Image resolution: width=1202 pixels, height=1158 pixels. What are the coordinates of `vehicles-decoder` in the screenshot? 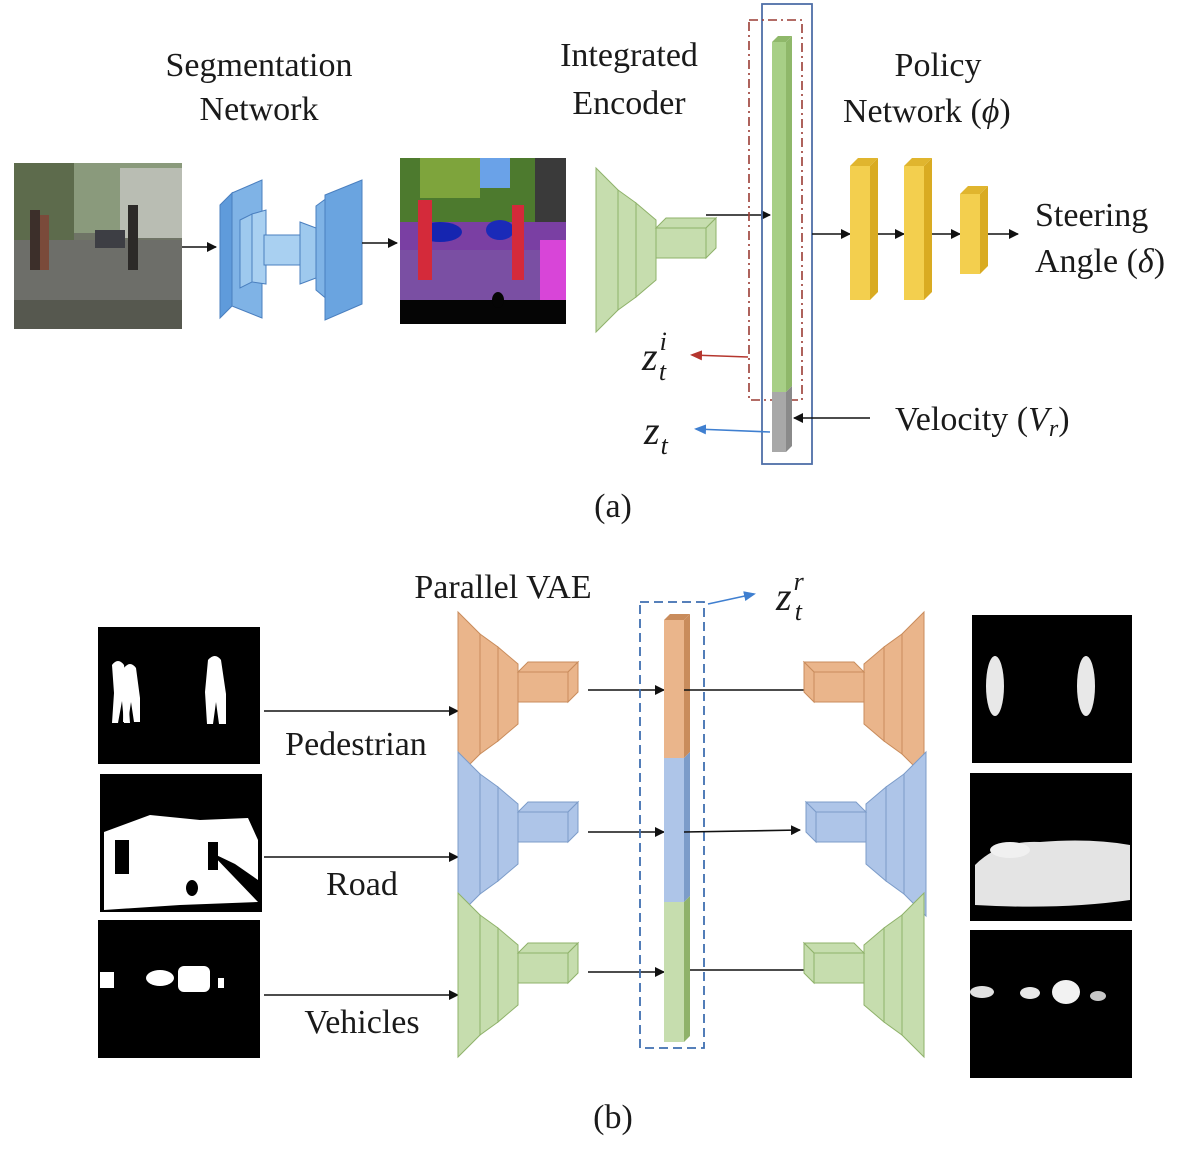 It's located at (864, 975).